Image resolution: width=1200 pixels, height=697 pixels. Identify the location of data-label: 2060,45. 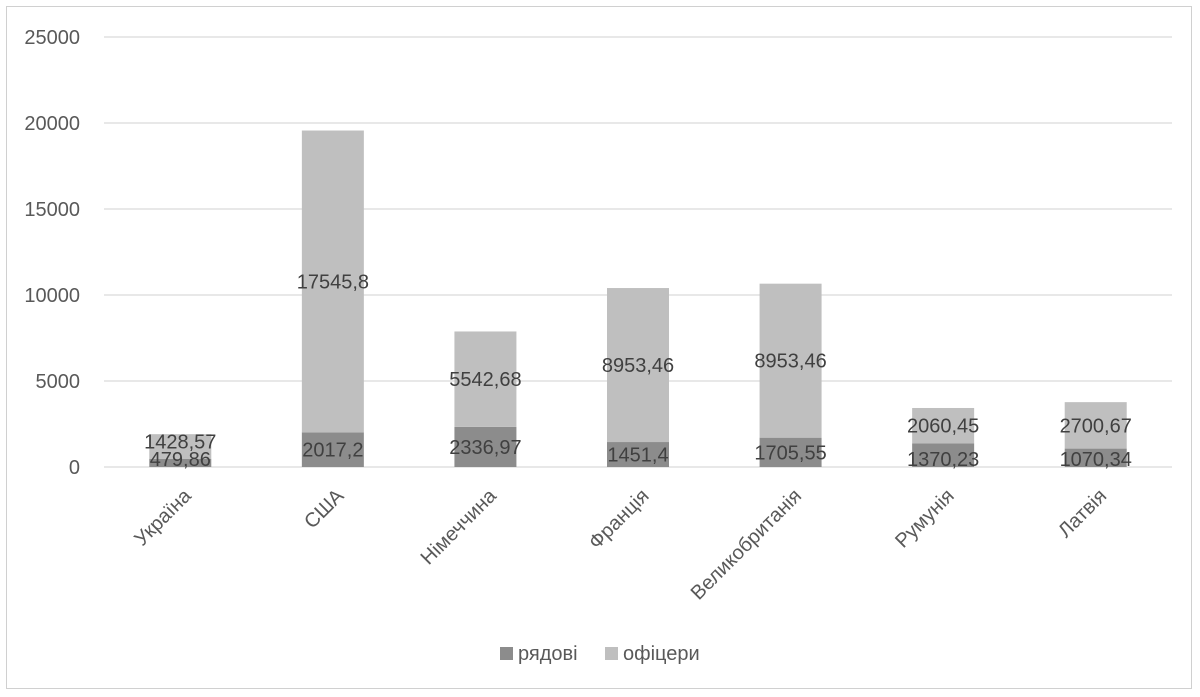
(943, 427).